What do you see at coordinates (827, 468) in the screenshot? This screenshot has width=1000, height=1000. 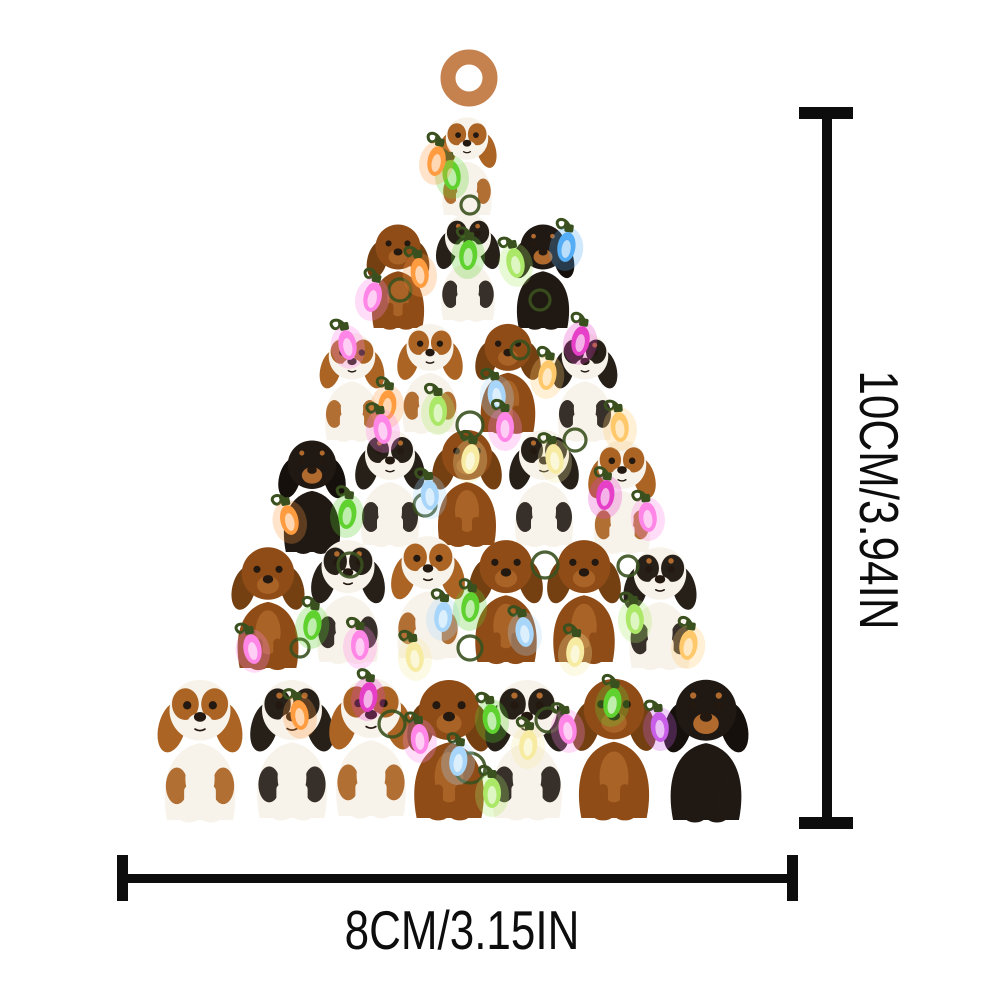 I see `height-dimension-line` at bounding box center [827, 468].